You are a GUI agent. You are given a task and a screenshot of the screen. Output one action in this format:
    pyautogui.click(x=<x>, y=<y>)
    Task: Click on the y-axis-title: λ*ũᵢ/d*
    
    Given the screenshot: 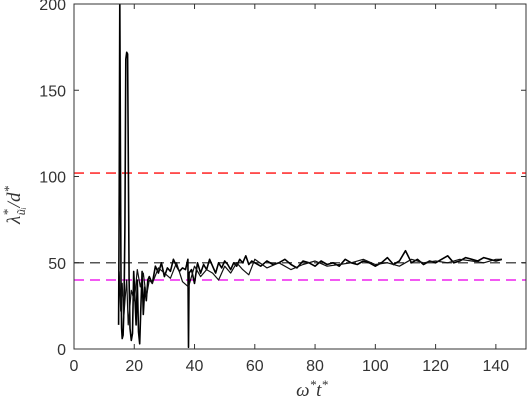 What is the action you would take?
    pyautogui.click(x=14, y=205)
    